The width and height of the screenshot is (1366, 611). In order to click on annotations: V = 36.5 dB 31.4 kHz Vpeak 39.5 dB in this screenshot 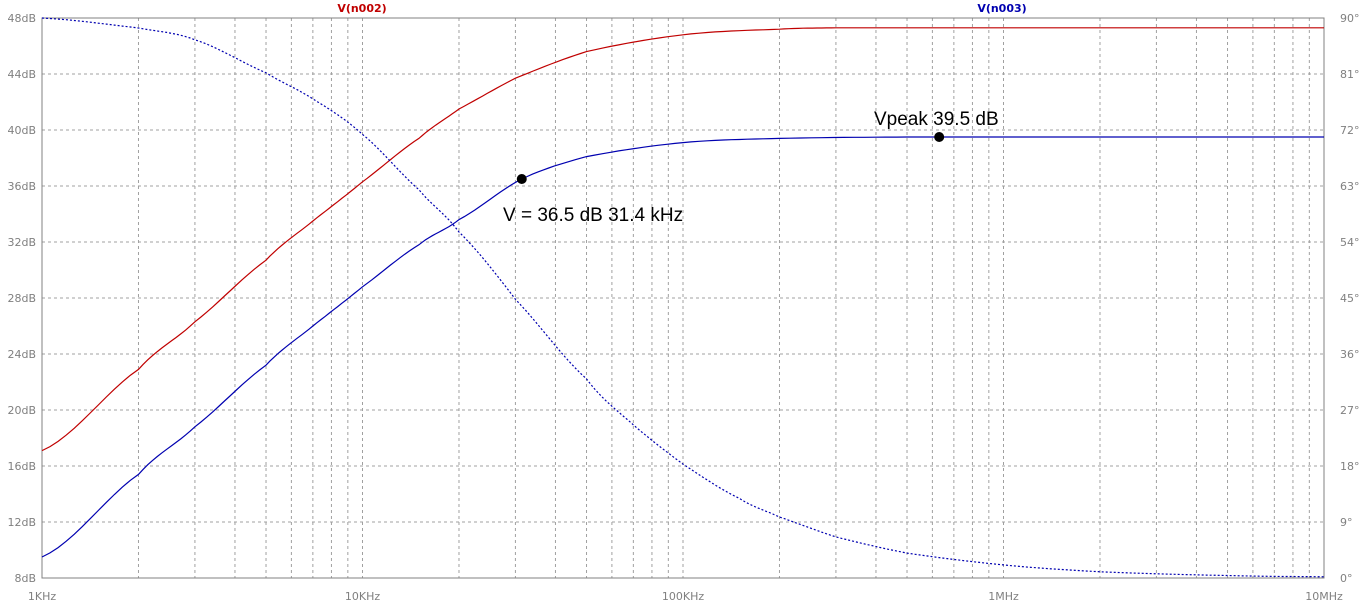, I will do `click(751, 167)`.